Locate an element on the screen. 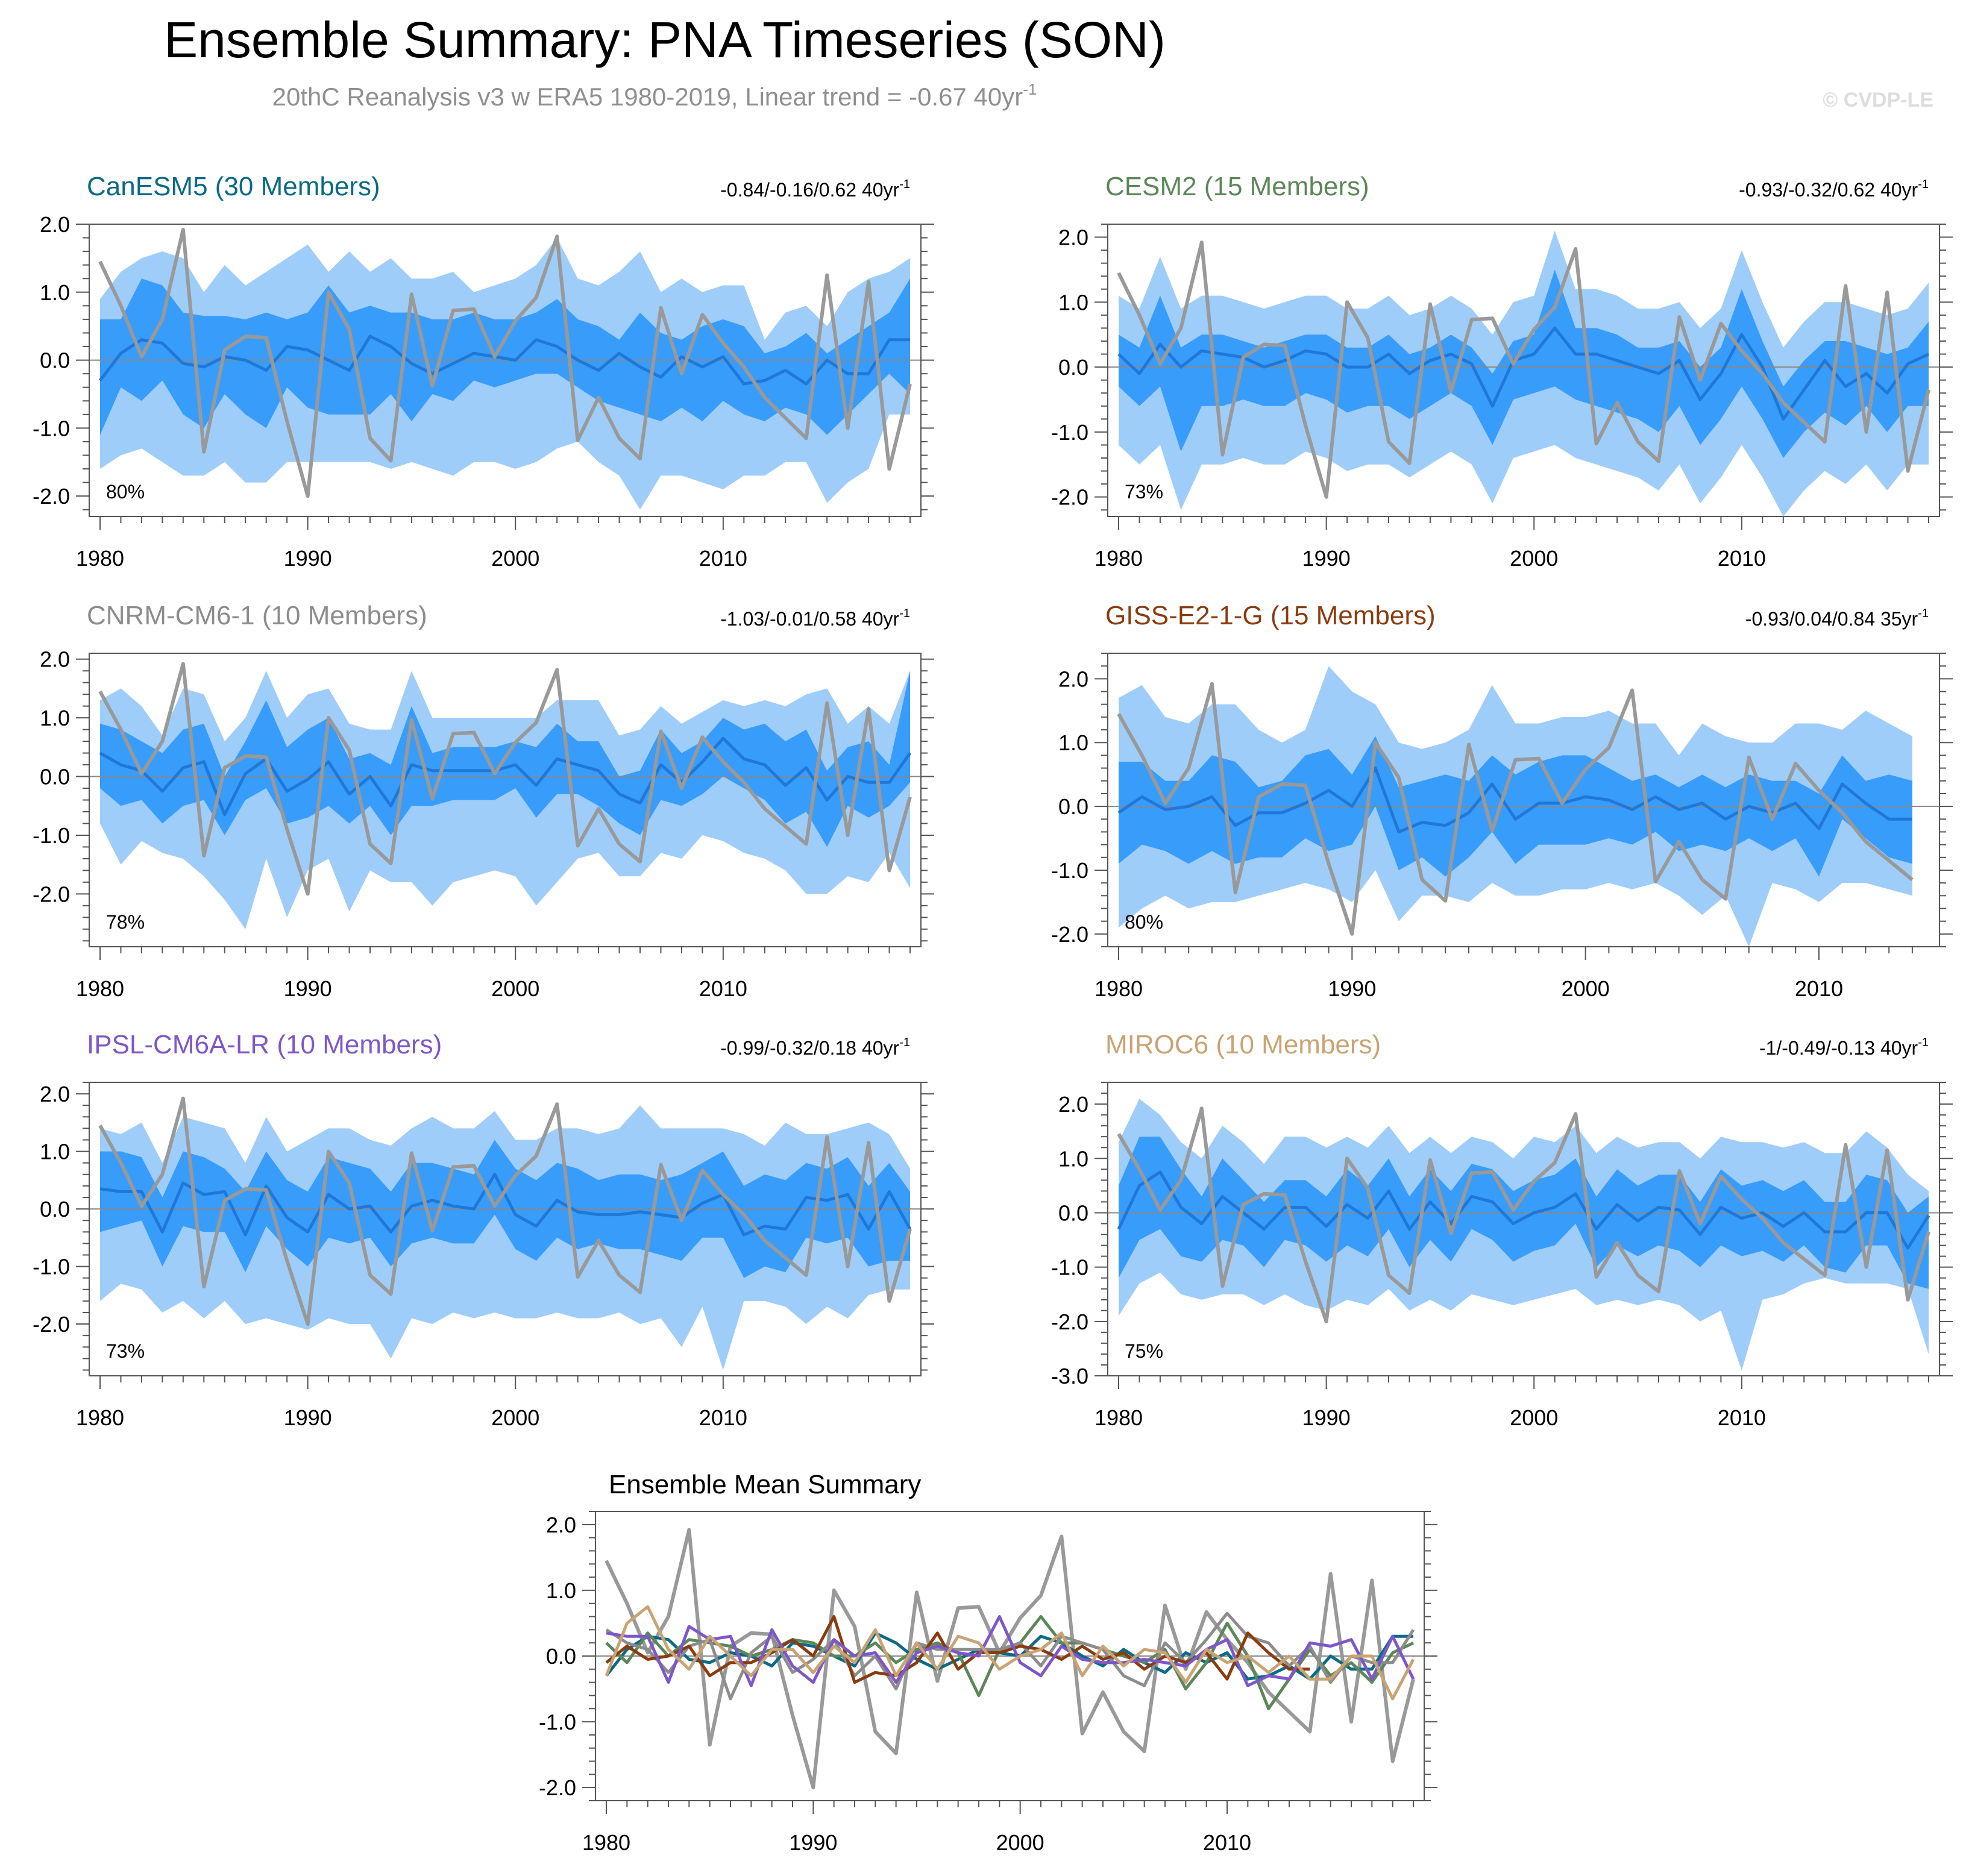  panel-title: MIROC6 (10 Members) is located at coordinates (1243, 1044).